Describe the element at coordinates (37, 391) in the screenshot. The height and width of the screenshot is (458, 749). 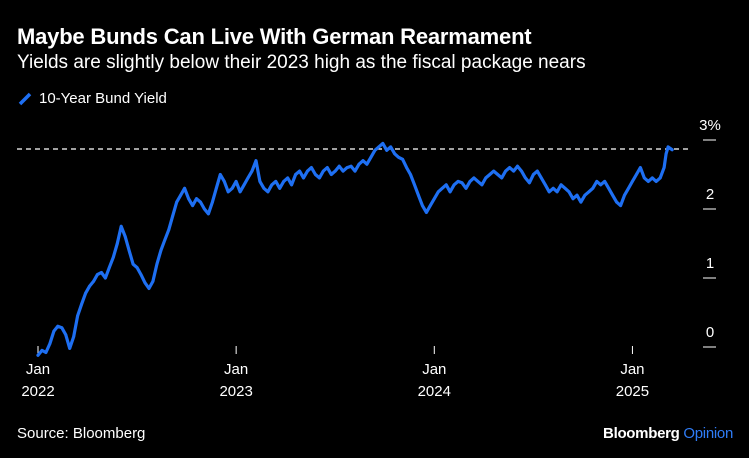
I see `x-tick-label-year: 2022` at that location.